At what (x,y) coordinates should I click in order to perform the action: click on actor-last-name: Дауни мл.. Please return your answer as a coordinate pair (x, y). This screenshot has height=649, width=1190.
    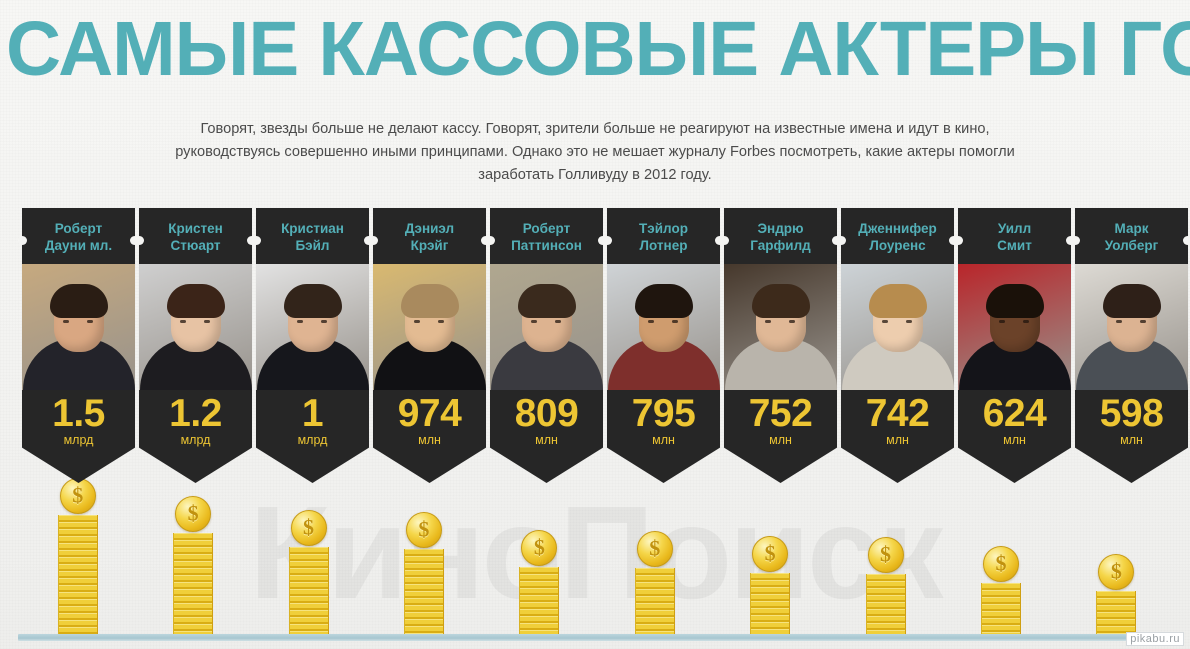
    Looking at the image, I should click on (78, 245).